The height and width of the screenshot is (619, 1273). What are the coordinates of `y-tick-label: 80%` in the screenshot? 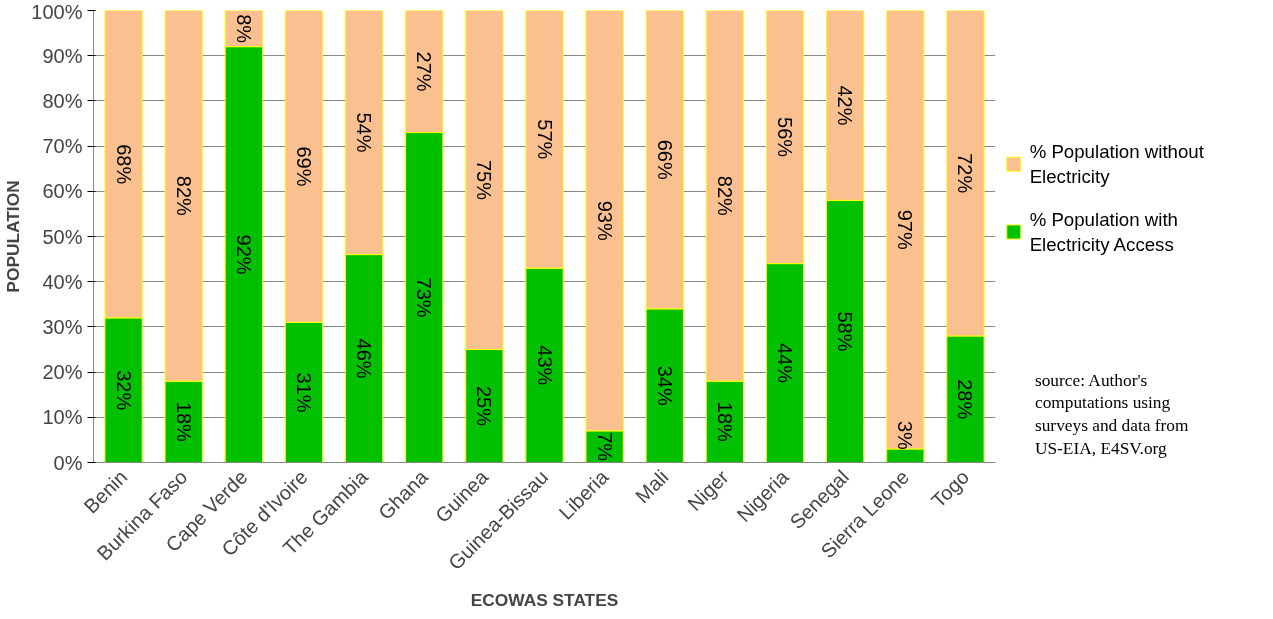 It's located at (62, 100).